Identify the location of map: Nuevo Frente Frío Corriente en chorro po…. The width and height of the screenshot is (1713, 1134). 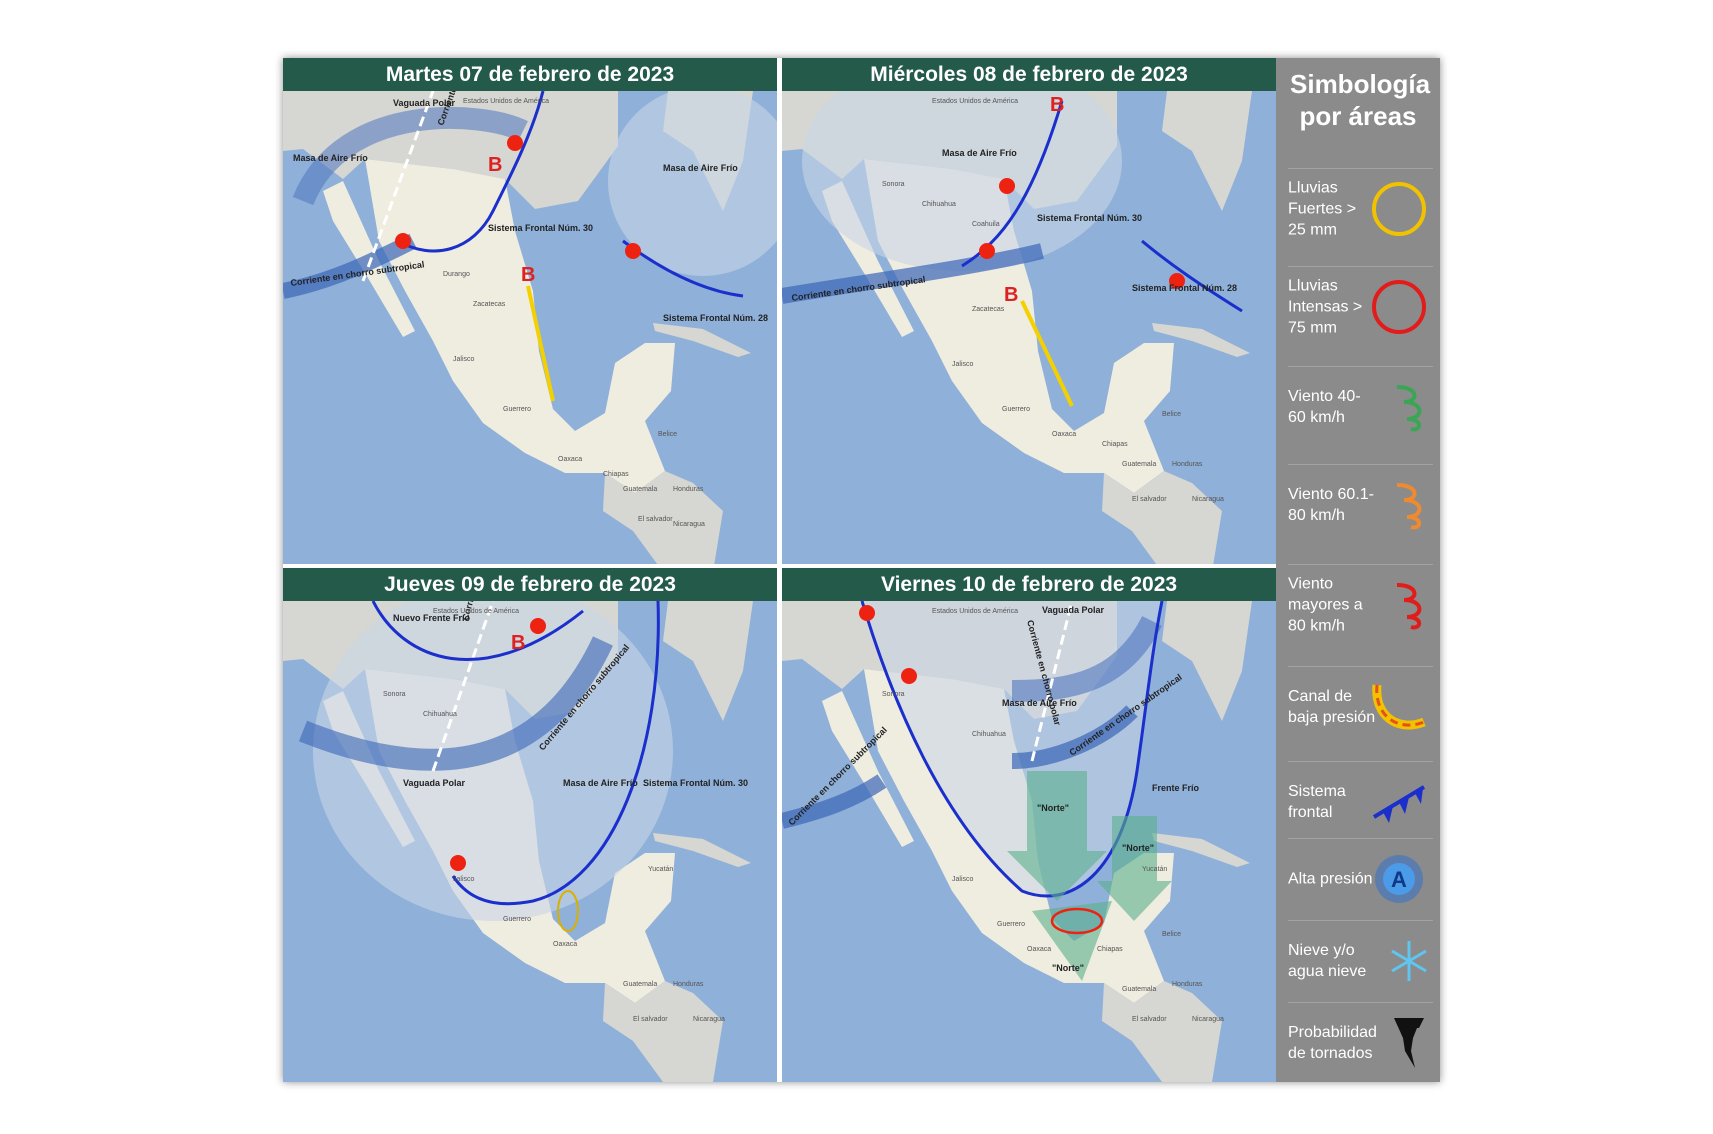
(530, 841).